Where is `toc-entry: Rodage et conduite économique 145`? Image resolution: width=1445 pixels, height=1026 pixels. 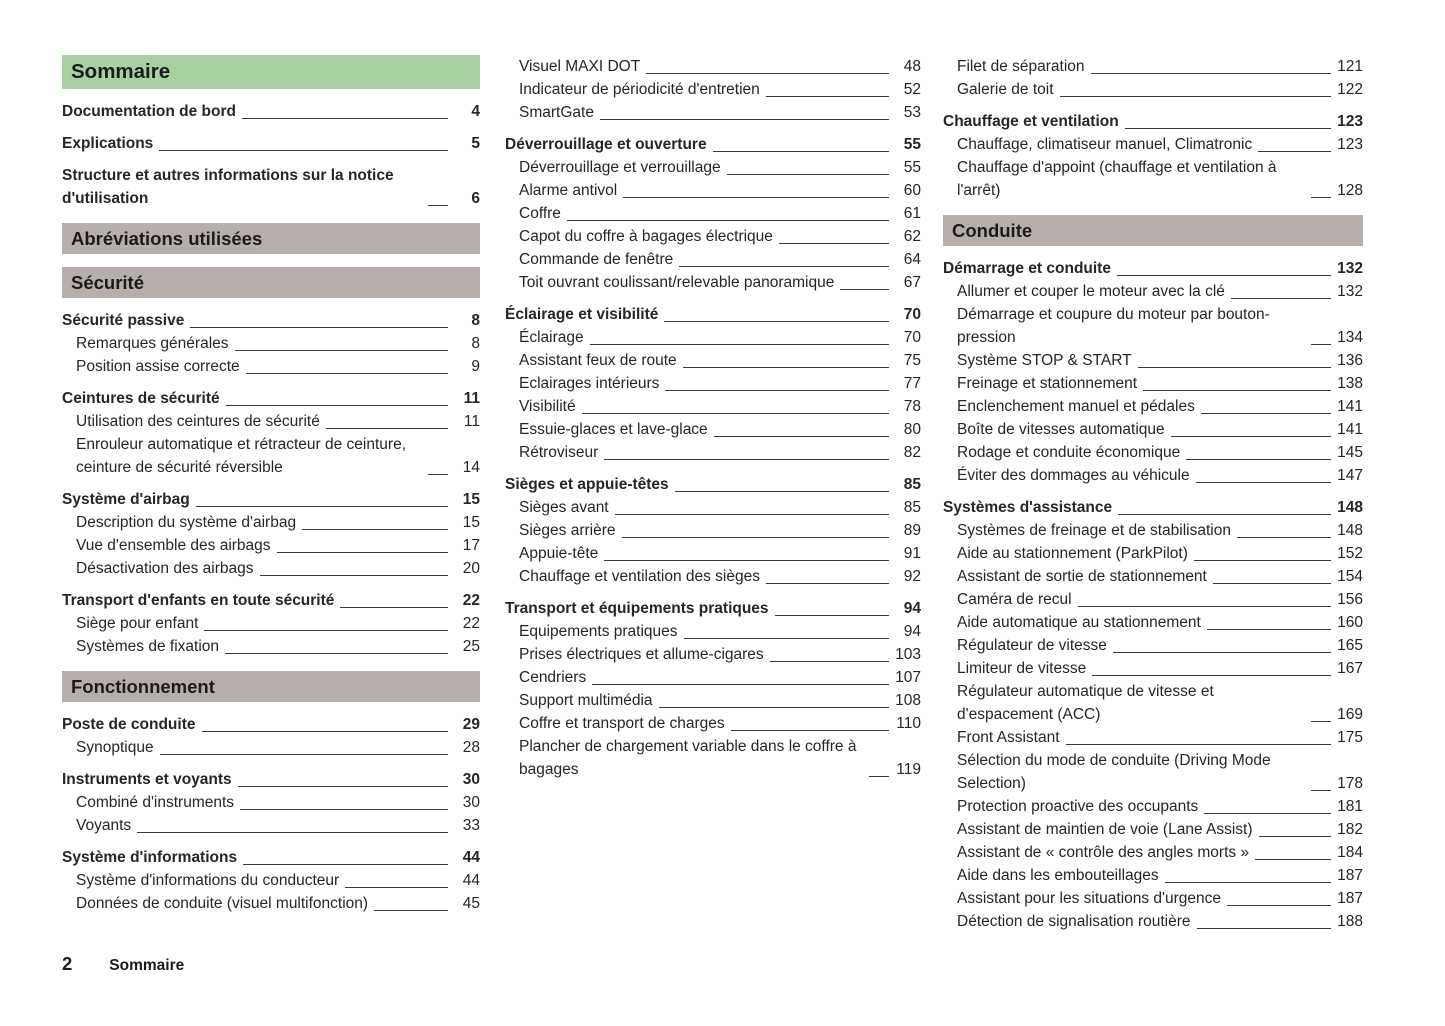 toc-entry: Rodage et conduite économique 145 is located at coordinates (1153, 452).